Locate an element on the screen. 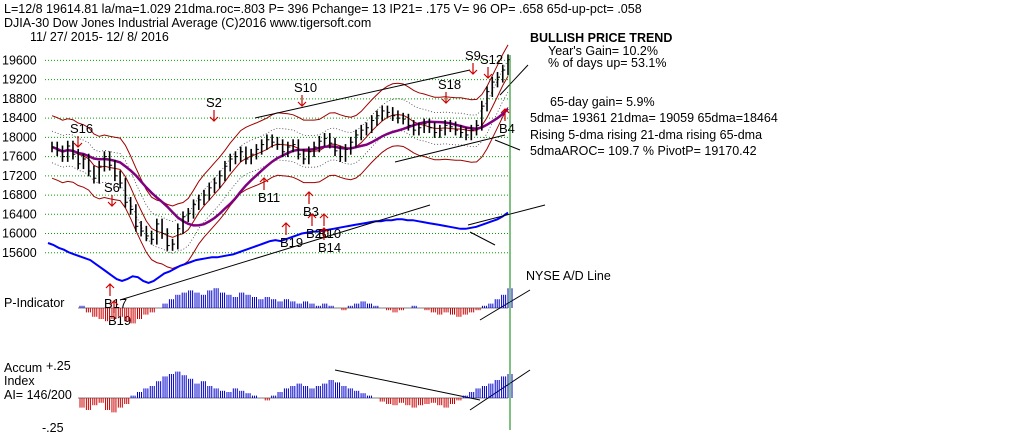  accum-index-panel is located at coordinates (295, 392).